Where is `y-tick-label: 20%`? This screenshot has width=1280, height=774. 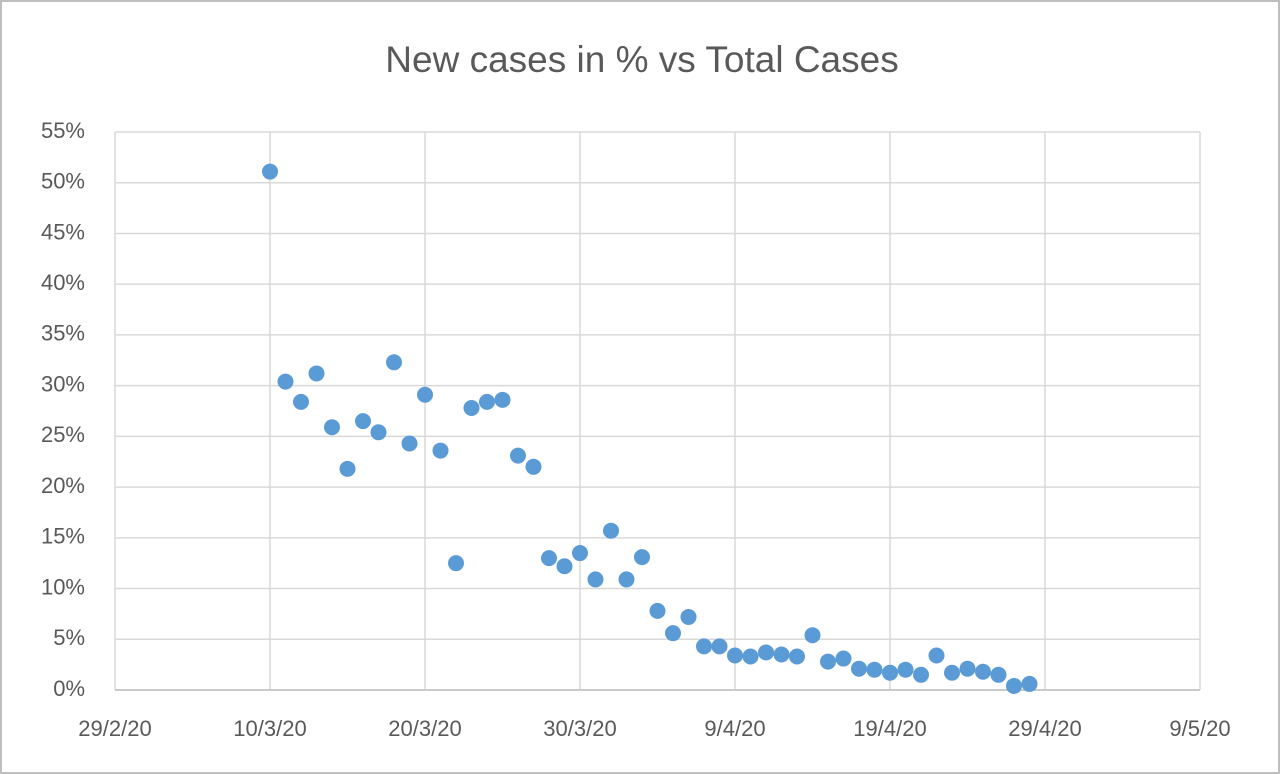
y-tick-label: 20% is located at coordinates (63, 485).